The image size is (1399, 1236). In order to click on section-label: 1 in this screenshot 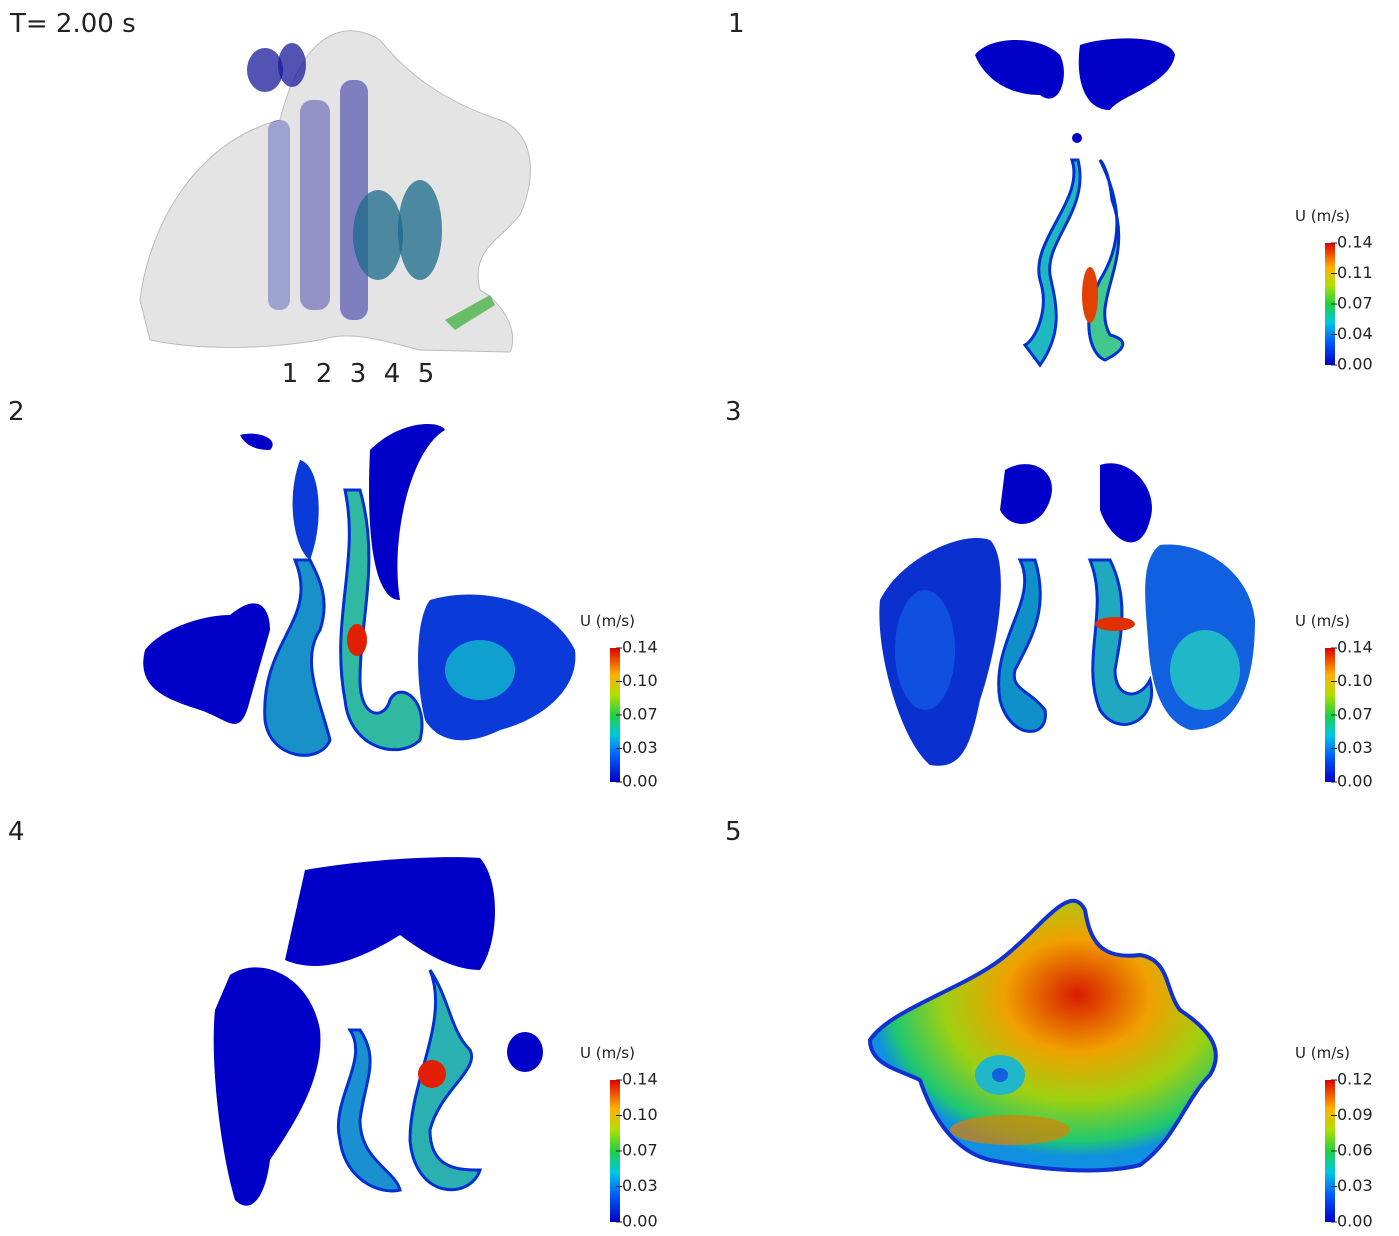, I will do `click(290, 374)`.